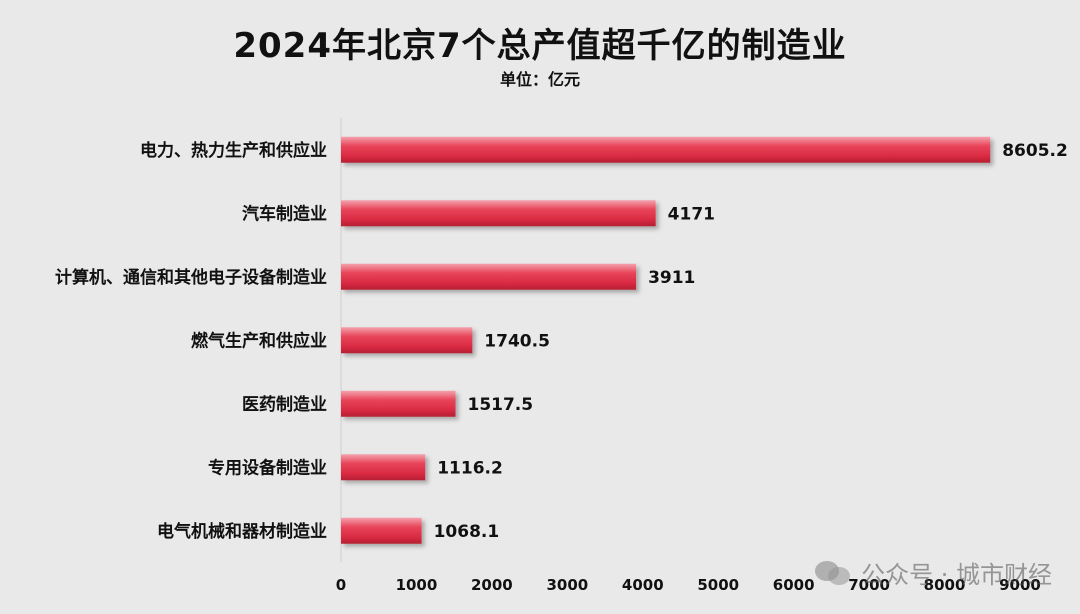  What do you see at coordinates (671, 278) in the screenshot?
I see `value-label: 3911` at bounding box center [671, 278].